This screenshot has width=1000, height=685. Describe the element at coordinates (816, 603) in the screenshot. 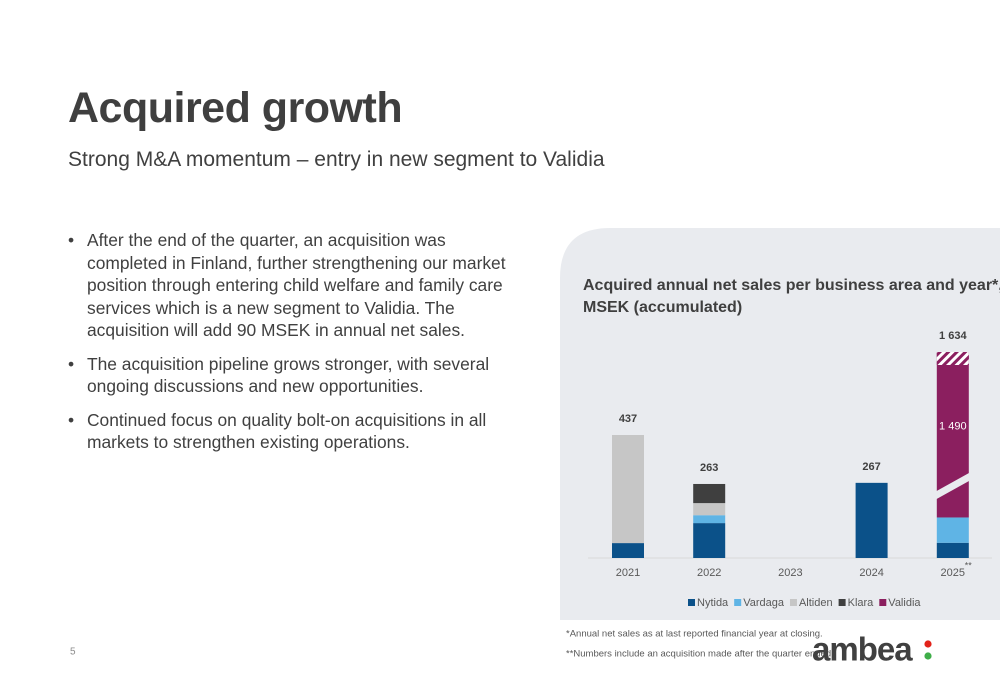

I see `legend-label: Altiden` at that location.